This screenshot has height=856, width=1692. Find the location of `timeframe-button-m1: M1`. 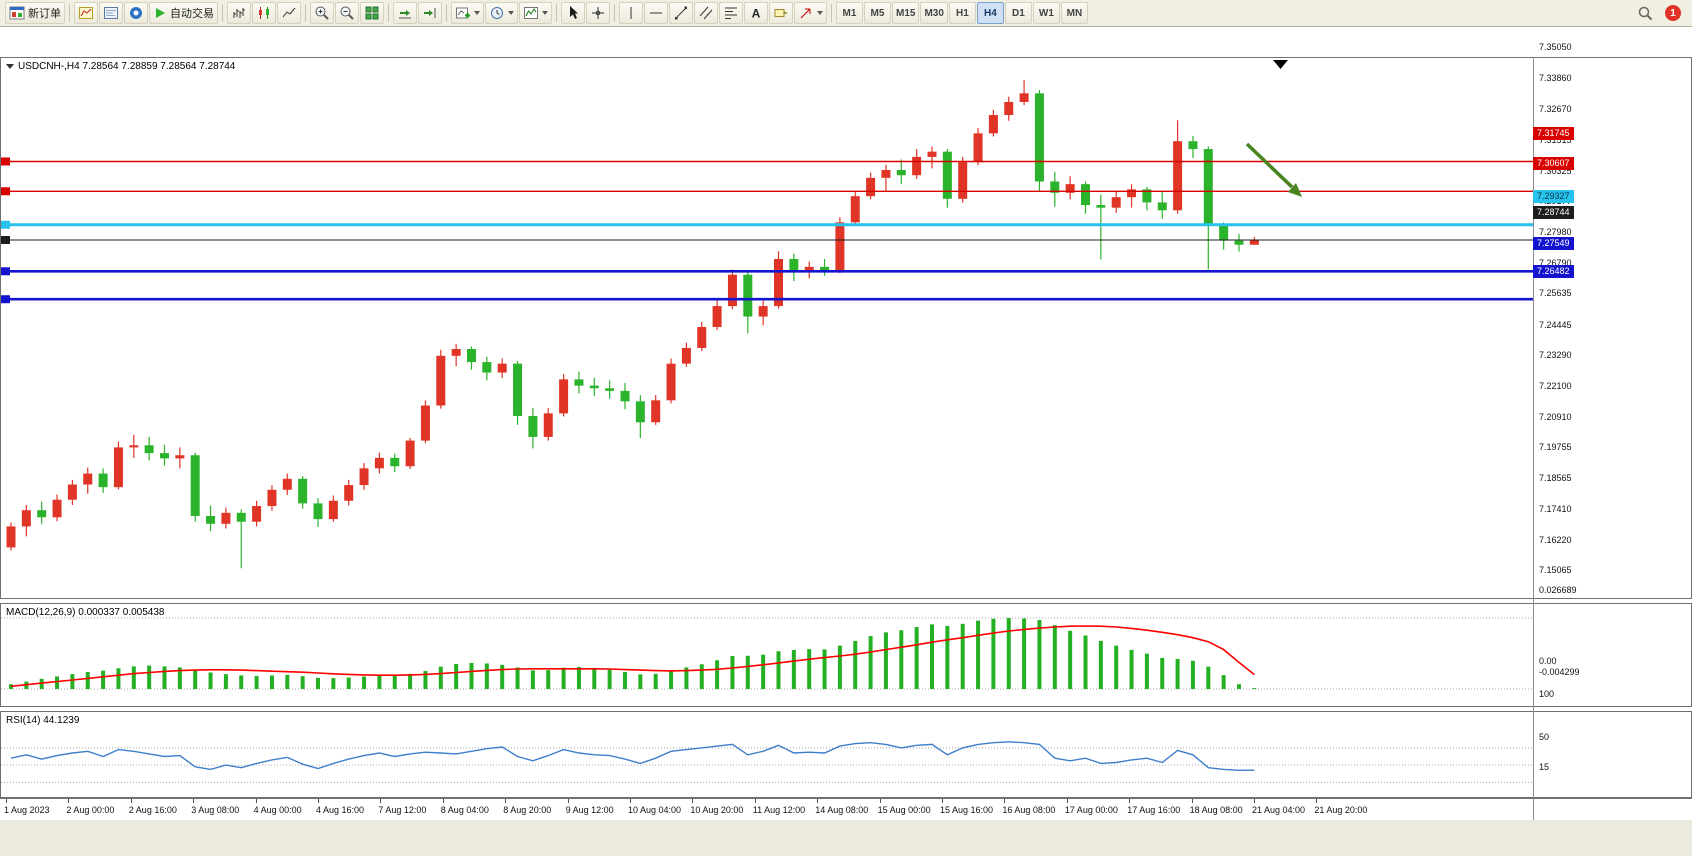

timeframe-button-m1: M1 is located at coordinates (849, 13).